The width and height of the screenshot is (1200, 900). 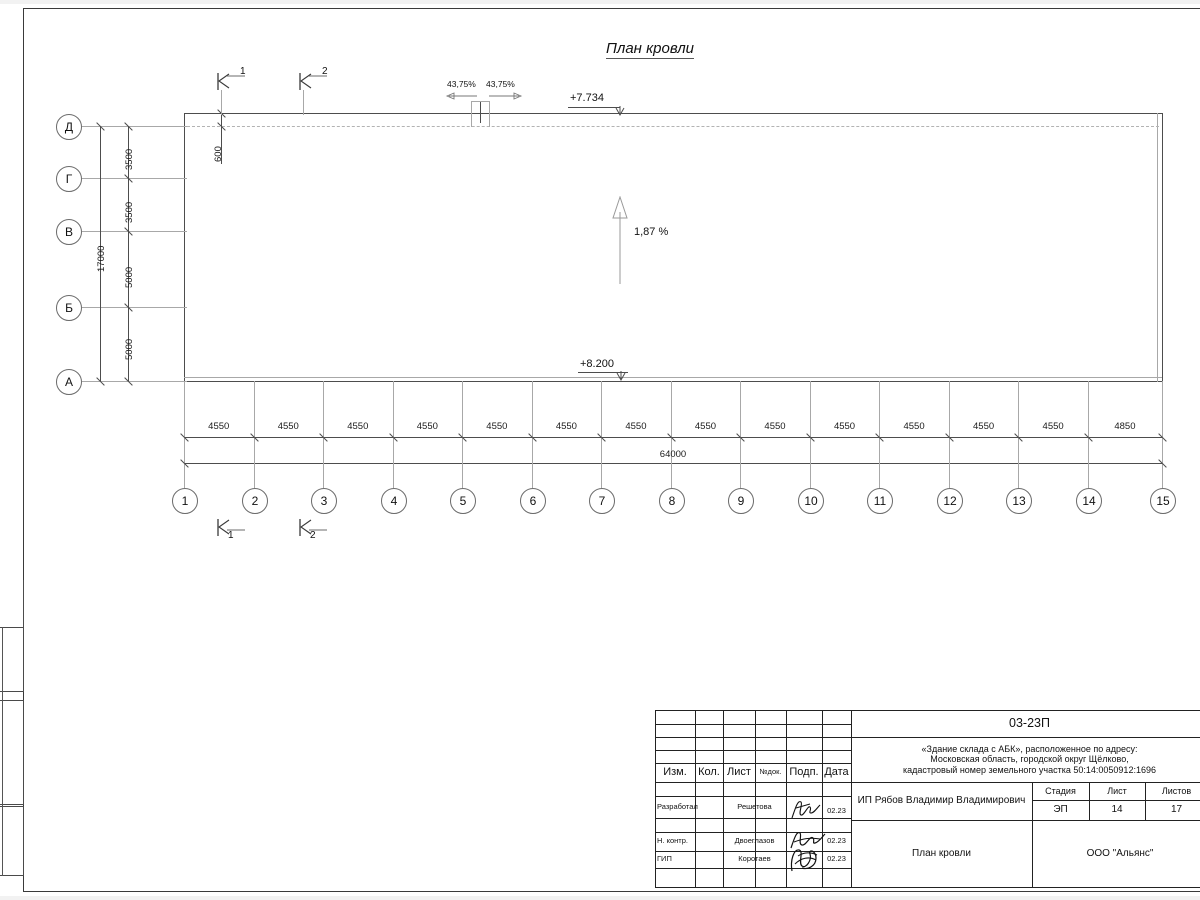 I want to click on axis-bubble-A: А, so click(x=69, y=382).